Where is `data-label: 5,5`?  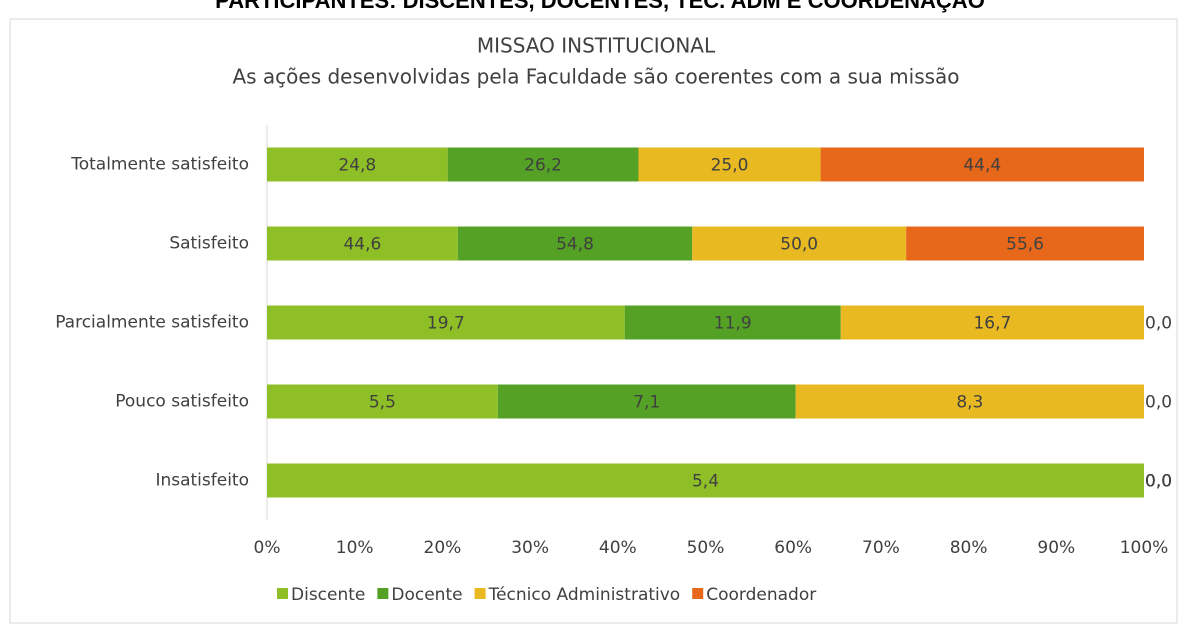
data-label: 5,5 is located at coordinates (382, 403).